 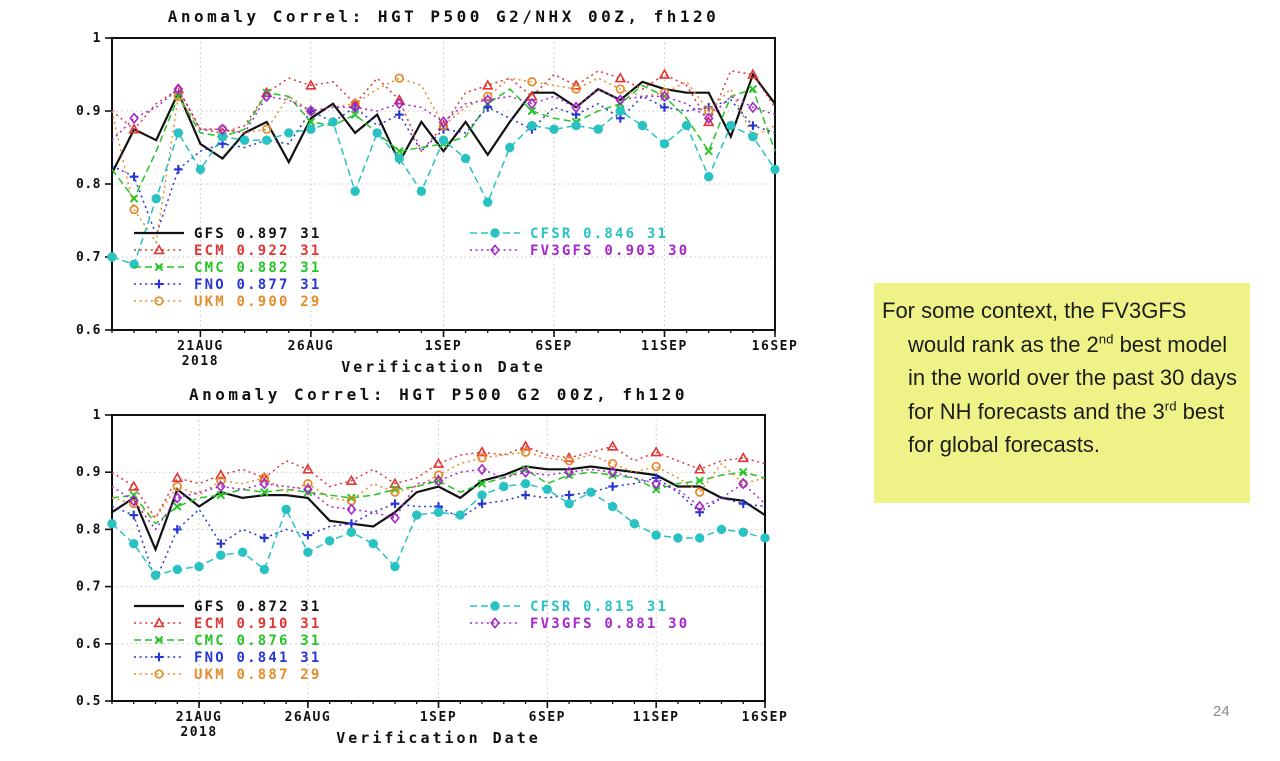 What do you see at coordinates (609, 624) in the screenshot?
I see `legend-entry-fv3gfs: FV3GFS 0.881 30` at bounding box center [609, 624].